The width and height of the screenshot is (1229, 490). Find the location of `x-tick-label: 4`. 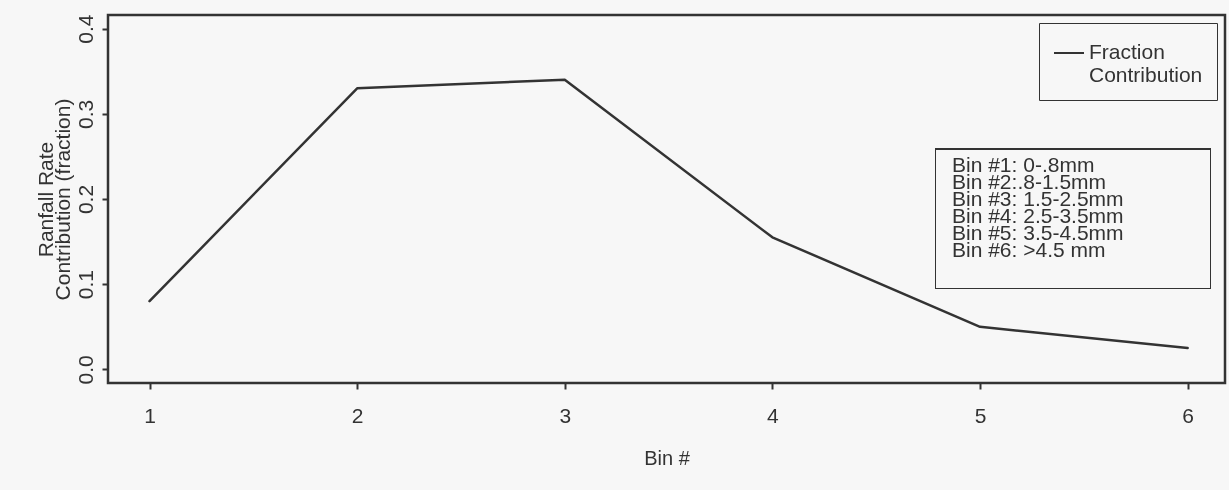

x-tick-label: 4 is located at coordinates (773, 415).